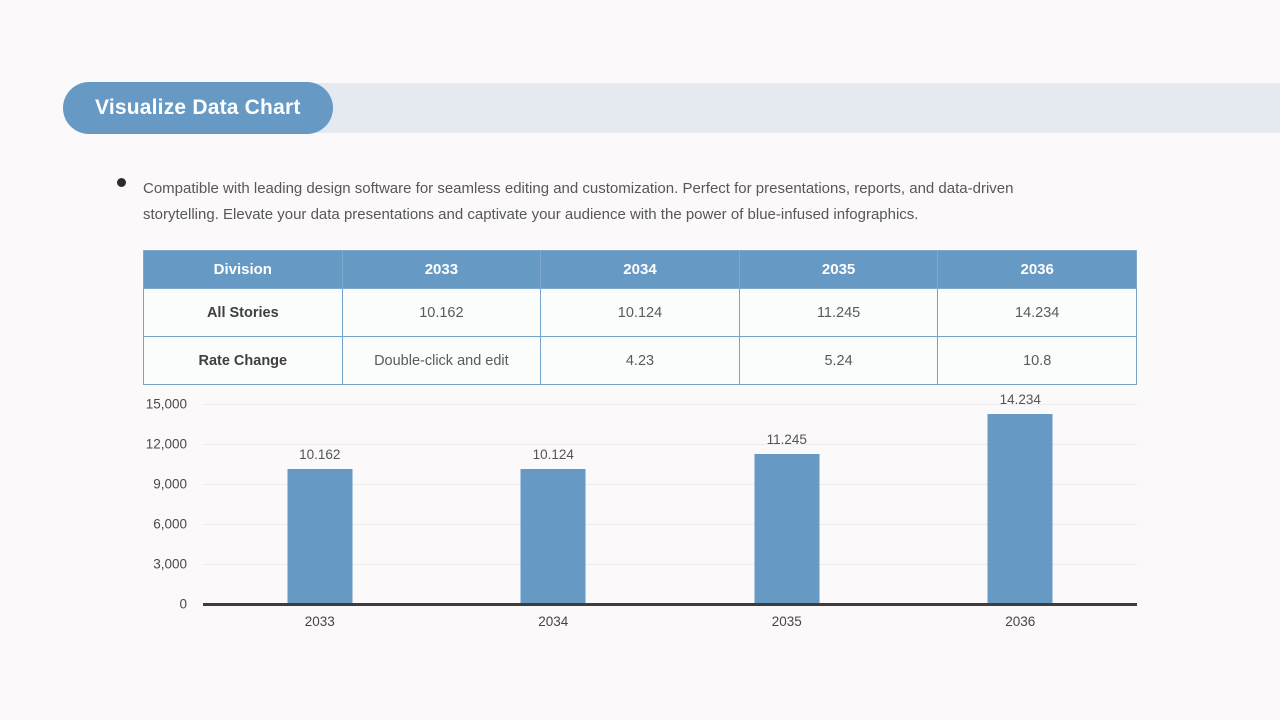 The width and height of the screenshot is (1280, 720). I want to click on y-axis-tick-label: 3,000, so click(170, 564).